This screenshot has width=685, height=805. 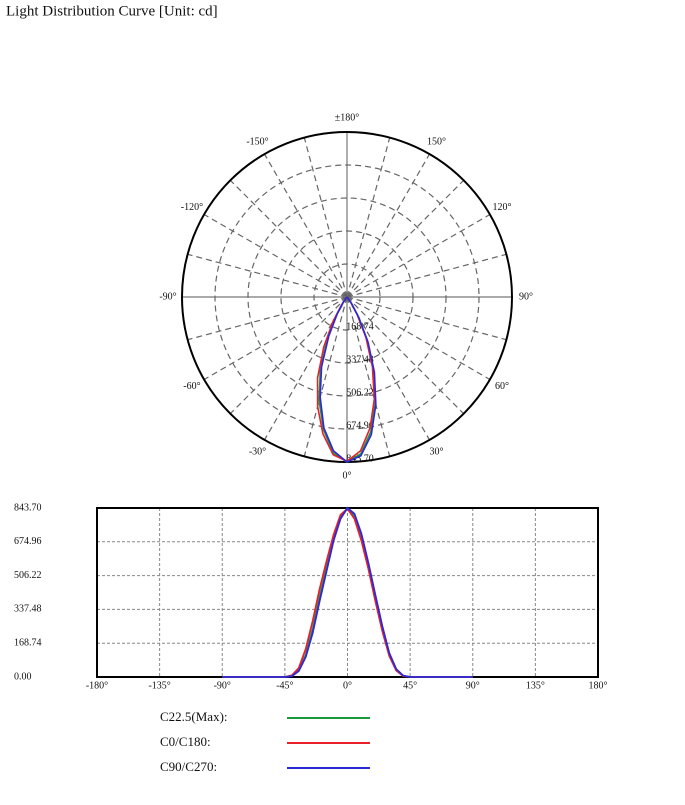 I want to click on x-tick-label: 90°, so click(x=473, y=685).